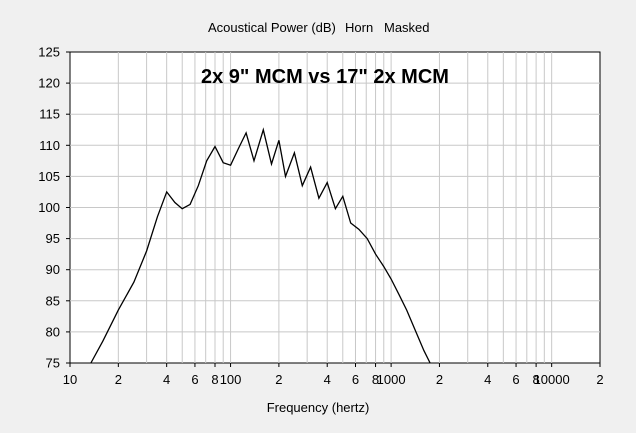 Image resolution: width=636 pixels, height=433 pixels. I want to click on y-tick-label: 120, so click(49, 83).